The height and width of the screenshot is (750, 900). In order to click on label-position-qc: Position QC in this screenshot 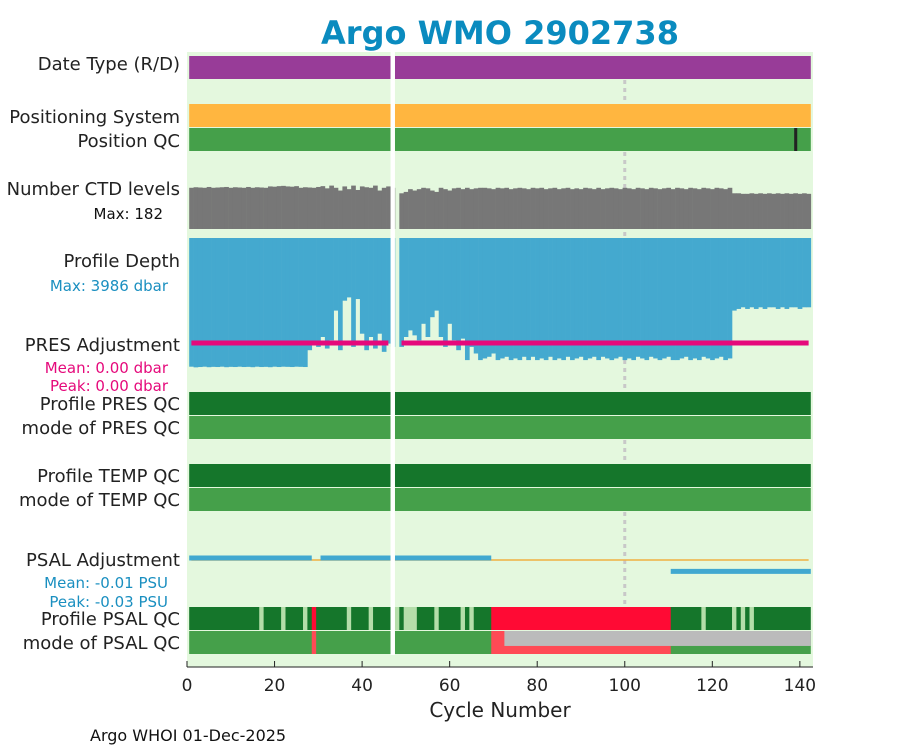, I will do `click(128, 141)`.